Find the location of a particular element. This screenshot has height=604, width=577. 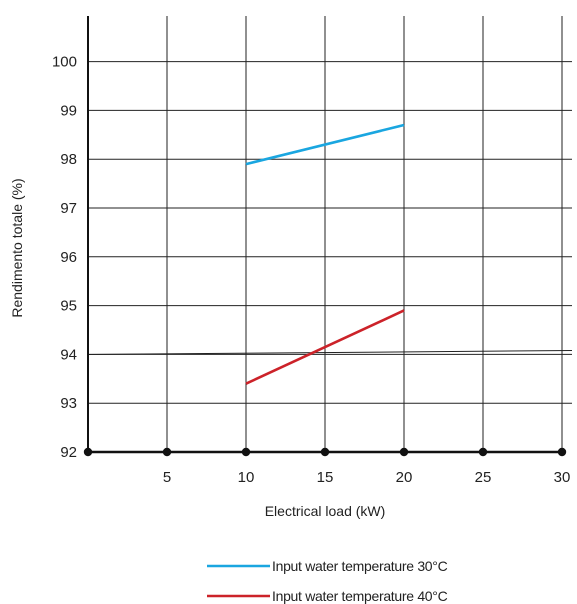

reference-line is located at coordinates (330, 352).